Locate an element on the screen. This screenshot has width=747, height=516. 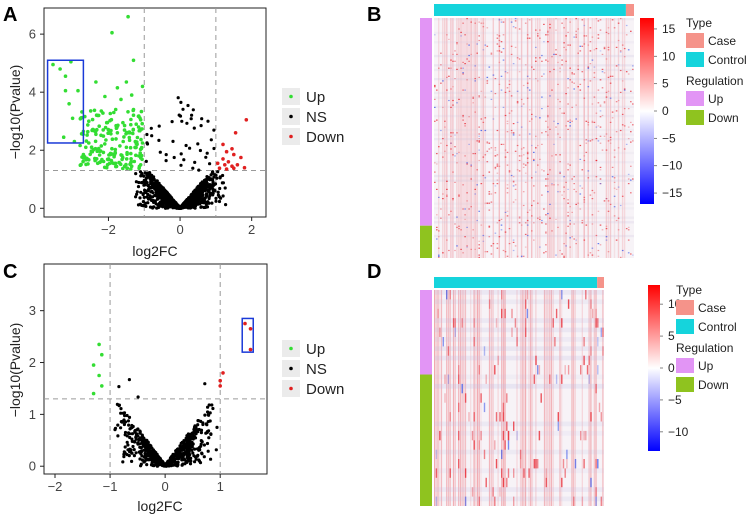
down-point is located at coordinates (225, 165).